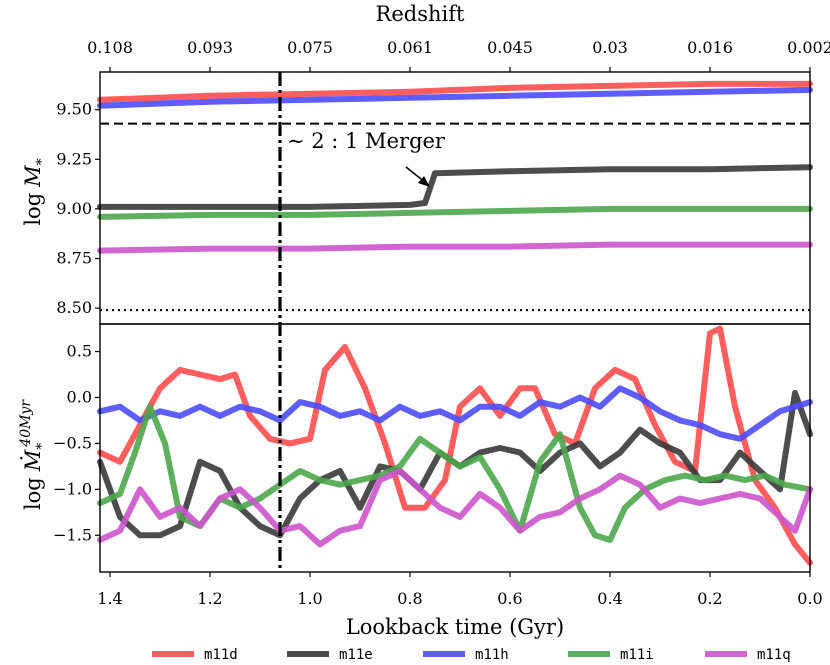 This screenshot has width=830, height=665. Describe the element at coordinates (455, 212) in the screenshot. I see `series-line-m11i` at that location.